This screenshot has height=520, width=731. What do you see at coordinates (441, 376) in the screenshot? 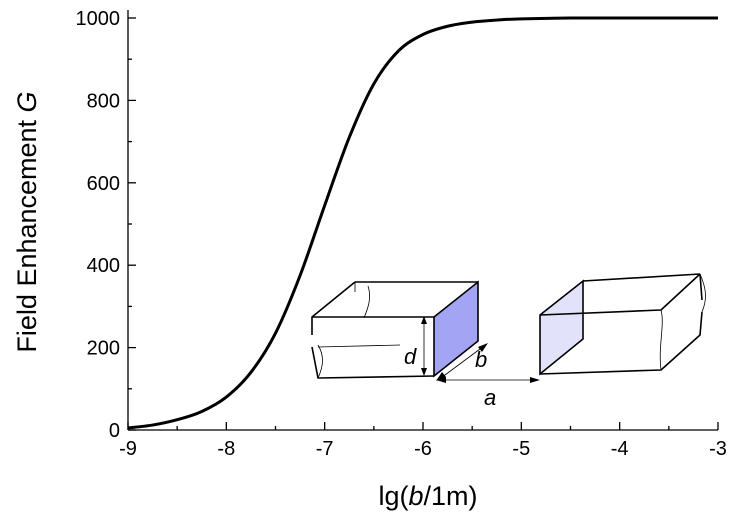
I see `dimension-b-arrowhead-bottom` at bounding box center [441, 376].